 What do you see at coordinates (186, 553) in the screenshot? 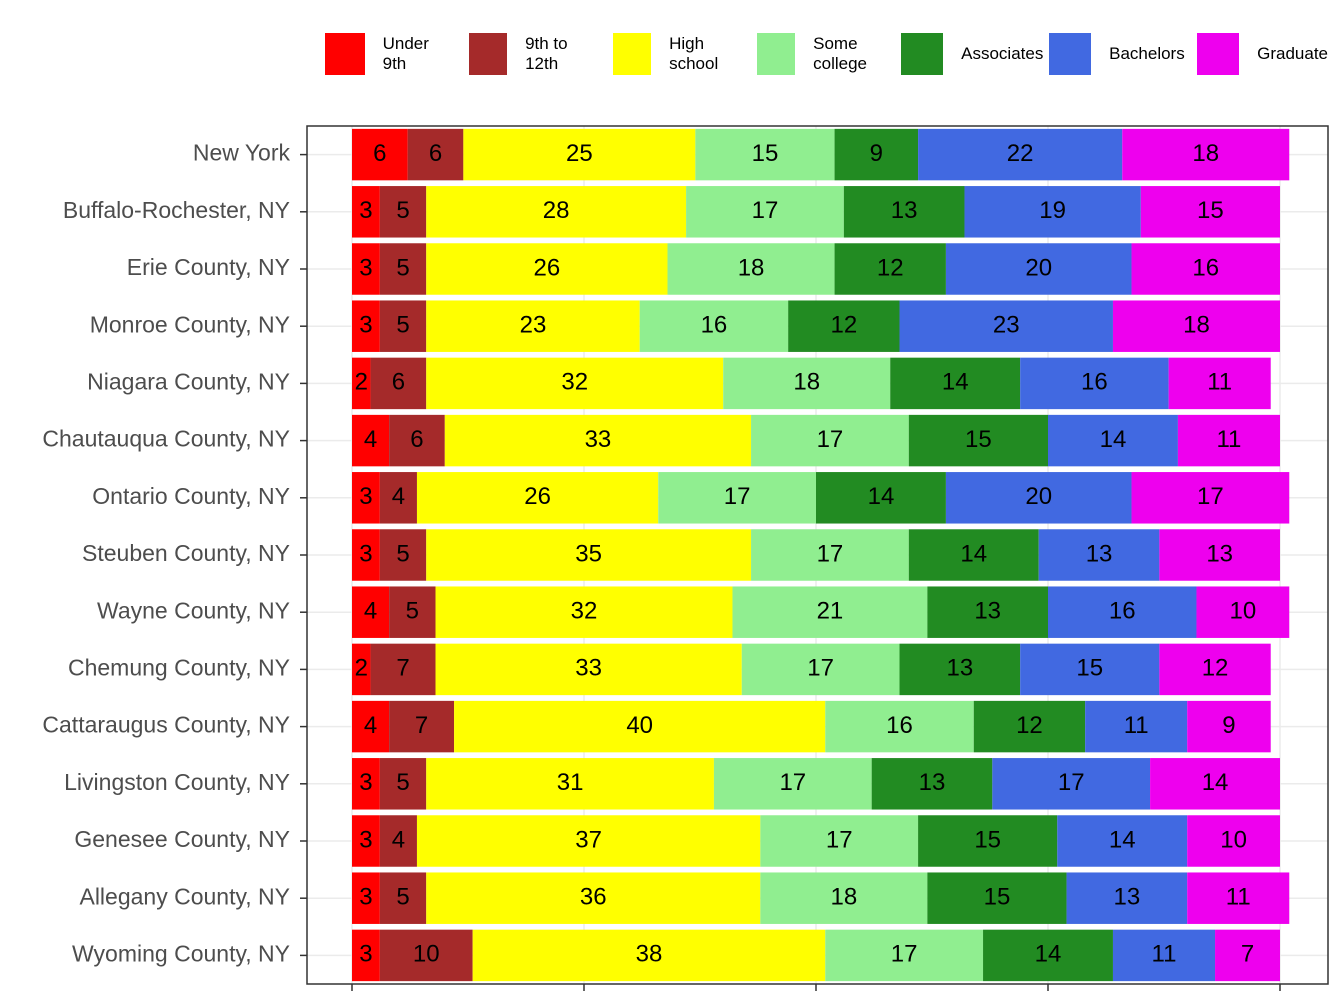
I see `y-tick-label: Steuben County, NY` at bounding box center [186, 553].